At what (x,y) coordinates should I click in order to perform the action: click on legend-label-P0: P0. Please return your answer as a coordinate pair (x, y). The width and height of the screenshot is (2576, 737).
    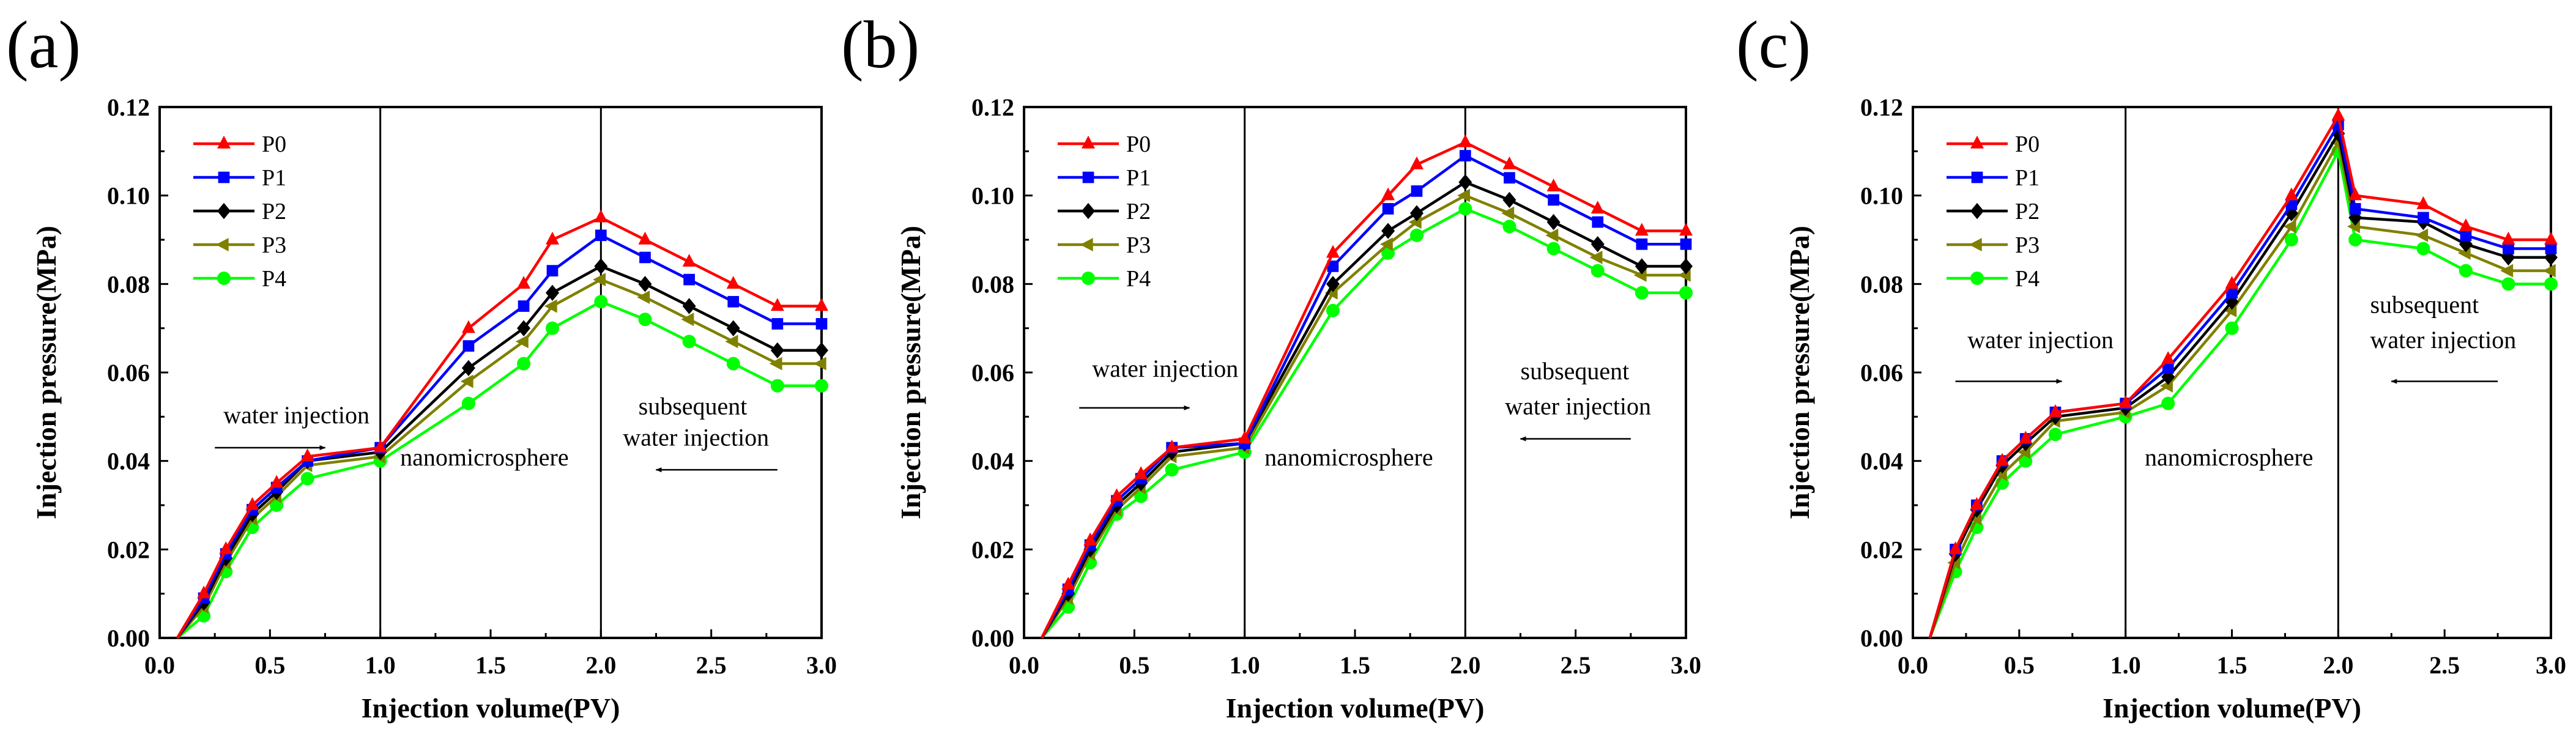
    Looking at the image, I should click on (1138, 144).